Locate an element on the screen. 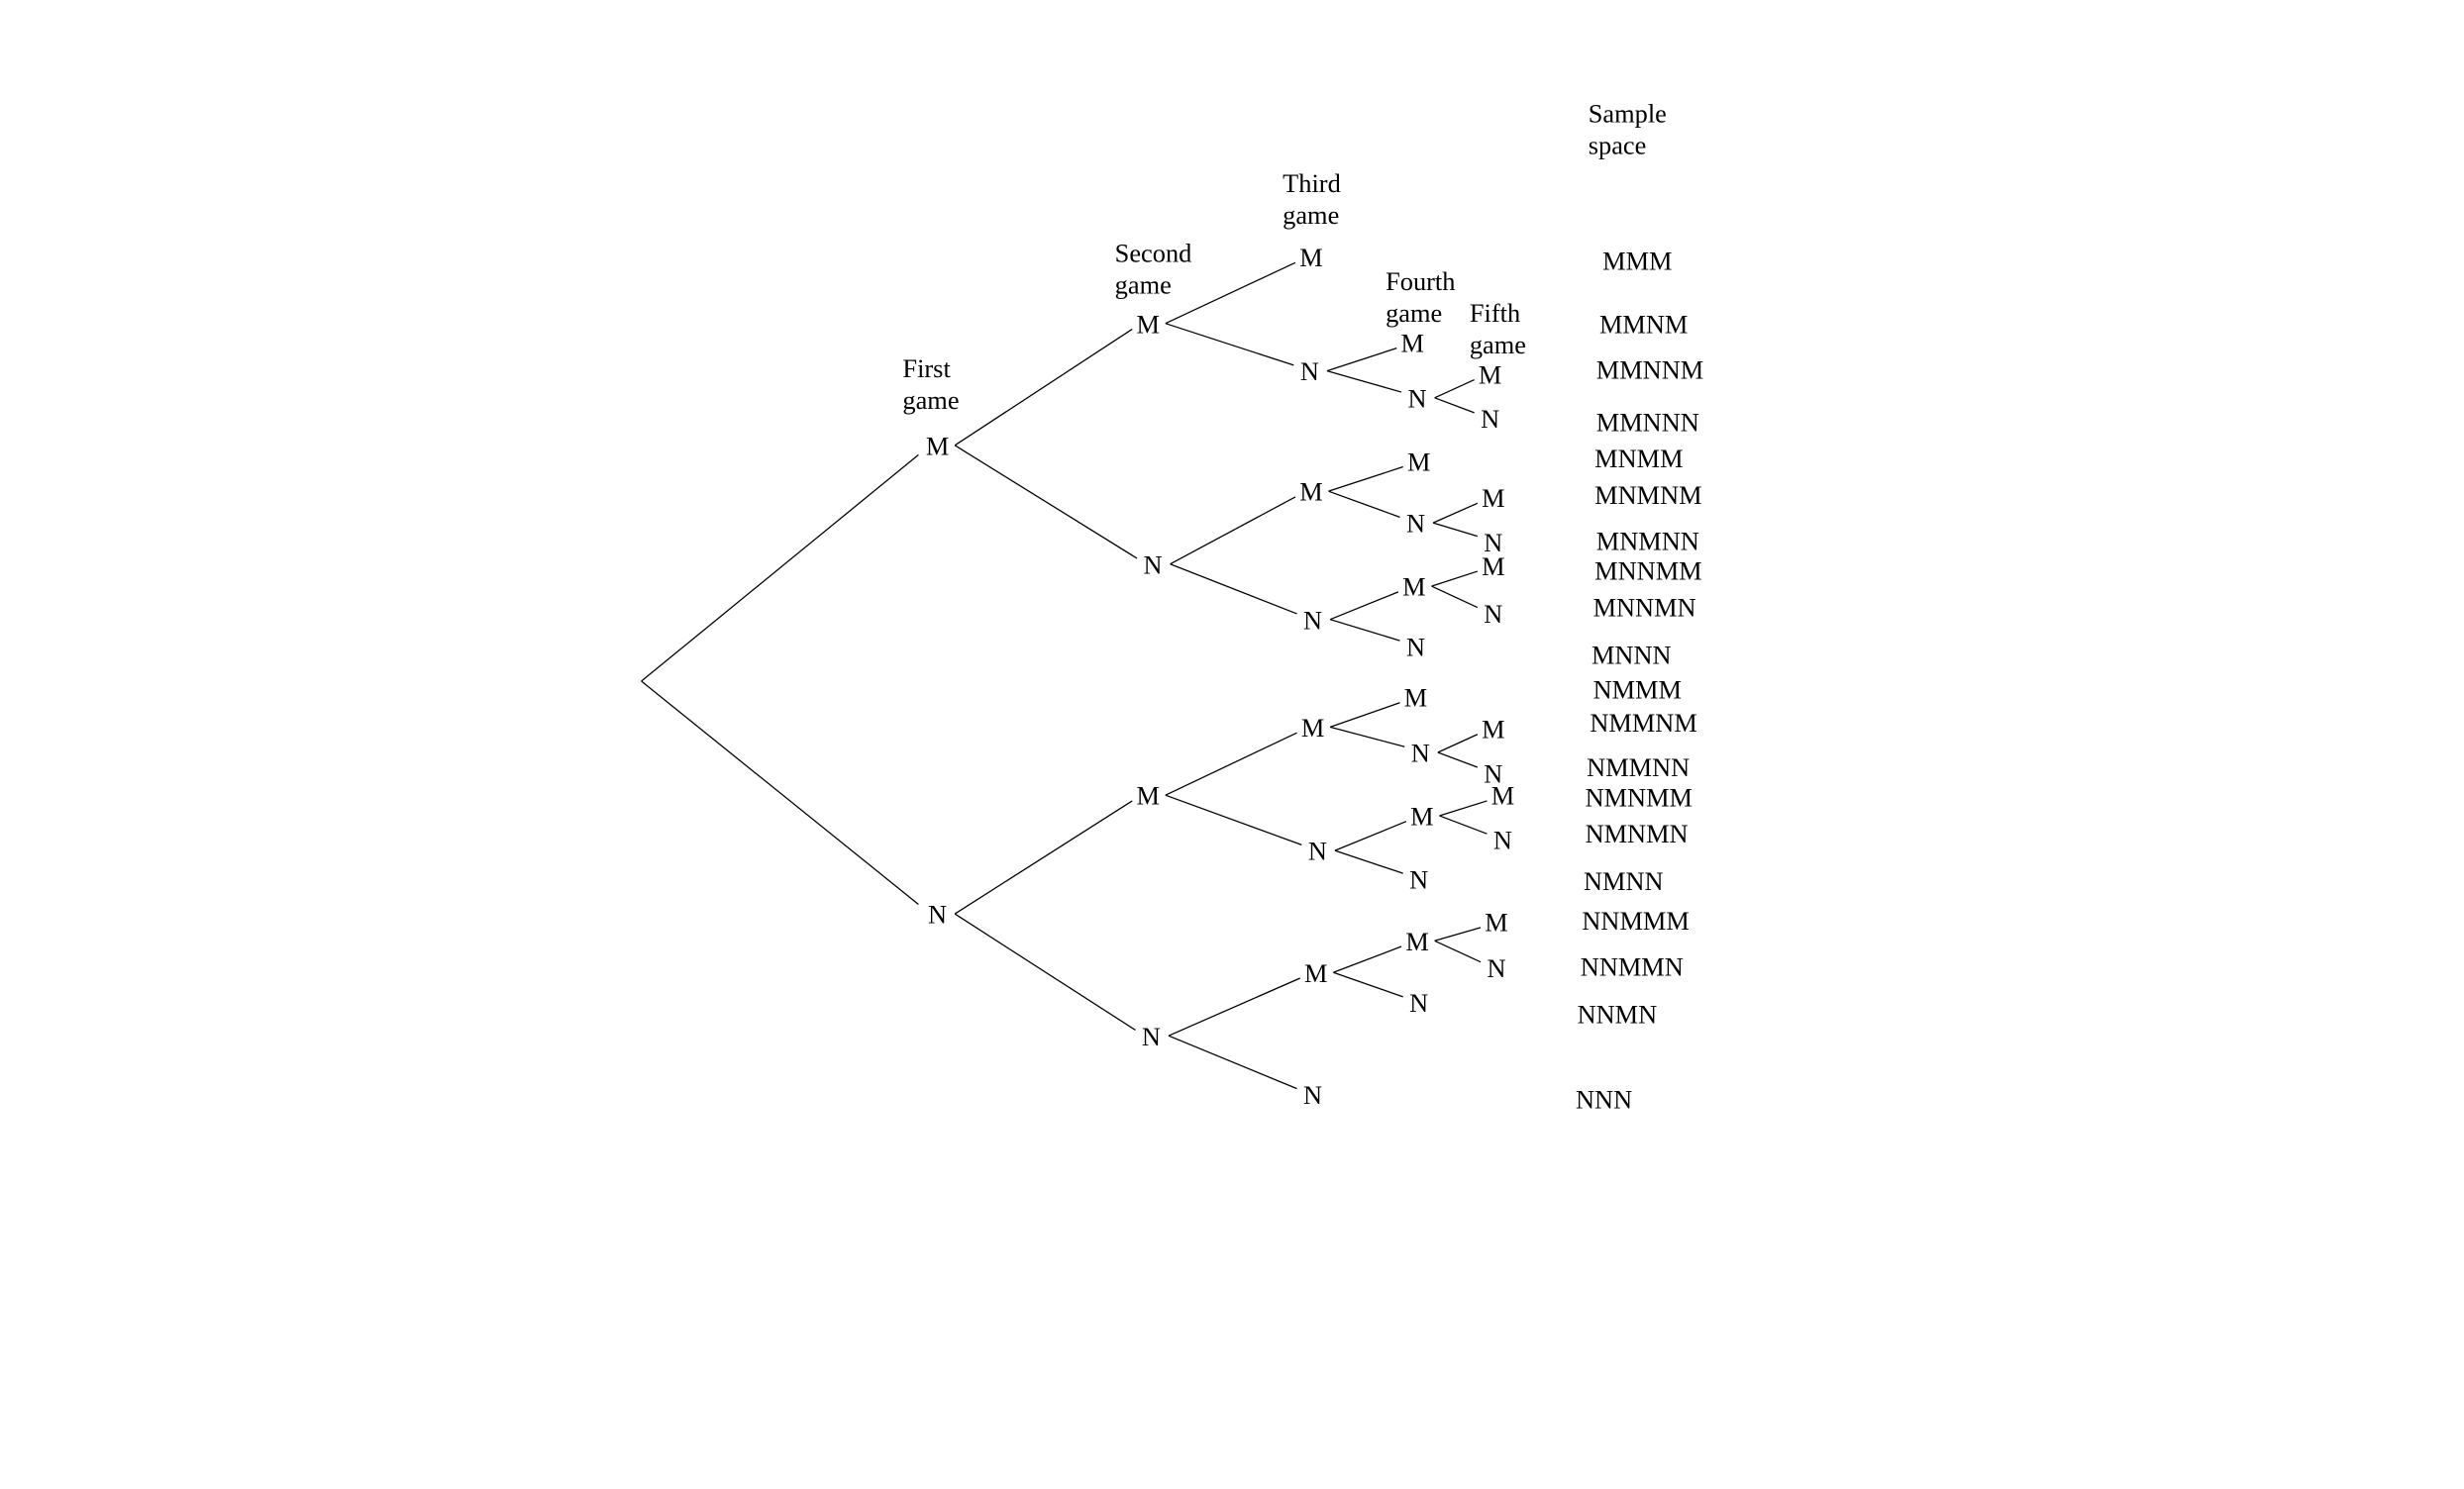 Image resolution: width=2464 pixels, height=1489 pixels. branch-MNM is located at coordinates (1233, 530).